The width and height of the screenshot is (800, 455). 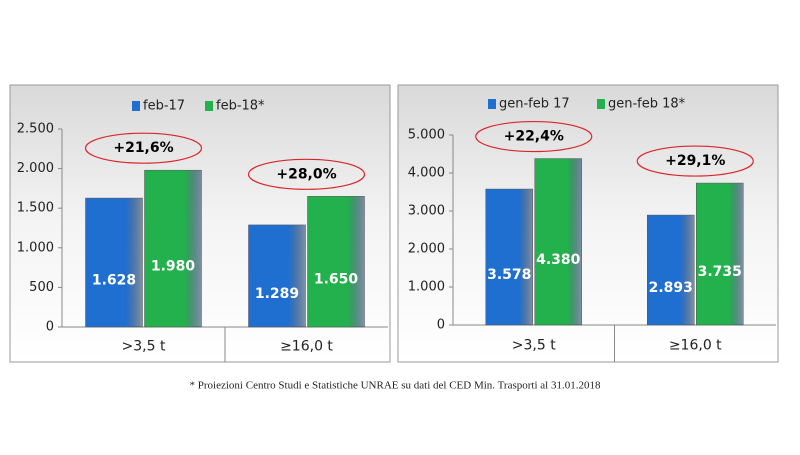 What do you see at coordinates (114, 281) in the screenshot?
I see `bar-value-label: 1.628` at bounding box center [114, 281].